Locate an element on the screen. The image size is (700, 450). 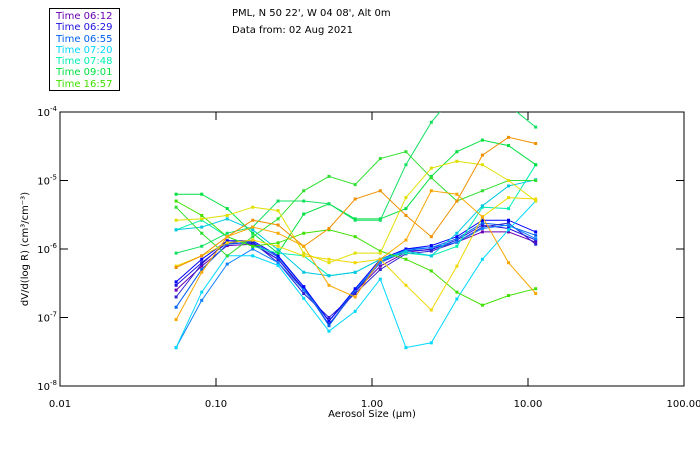
x-tick-label: 0.10 is located at coordinates (216, 404).